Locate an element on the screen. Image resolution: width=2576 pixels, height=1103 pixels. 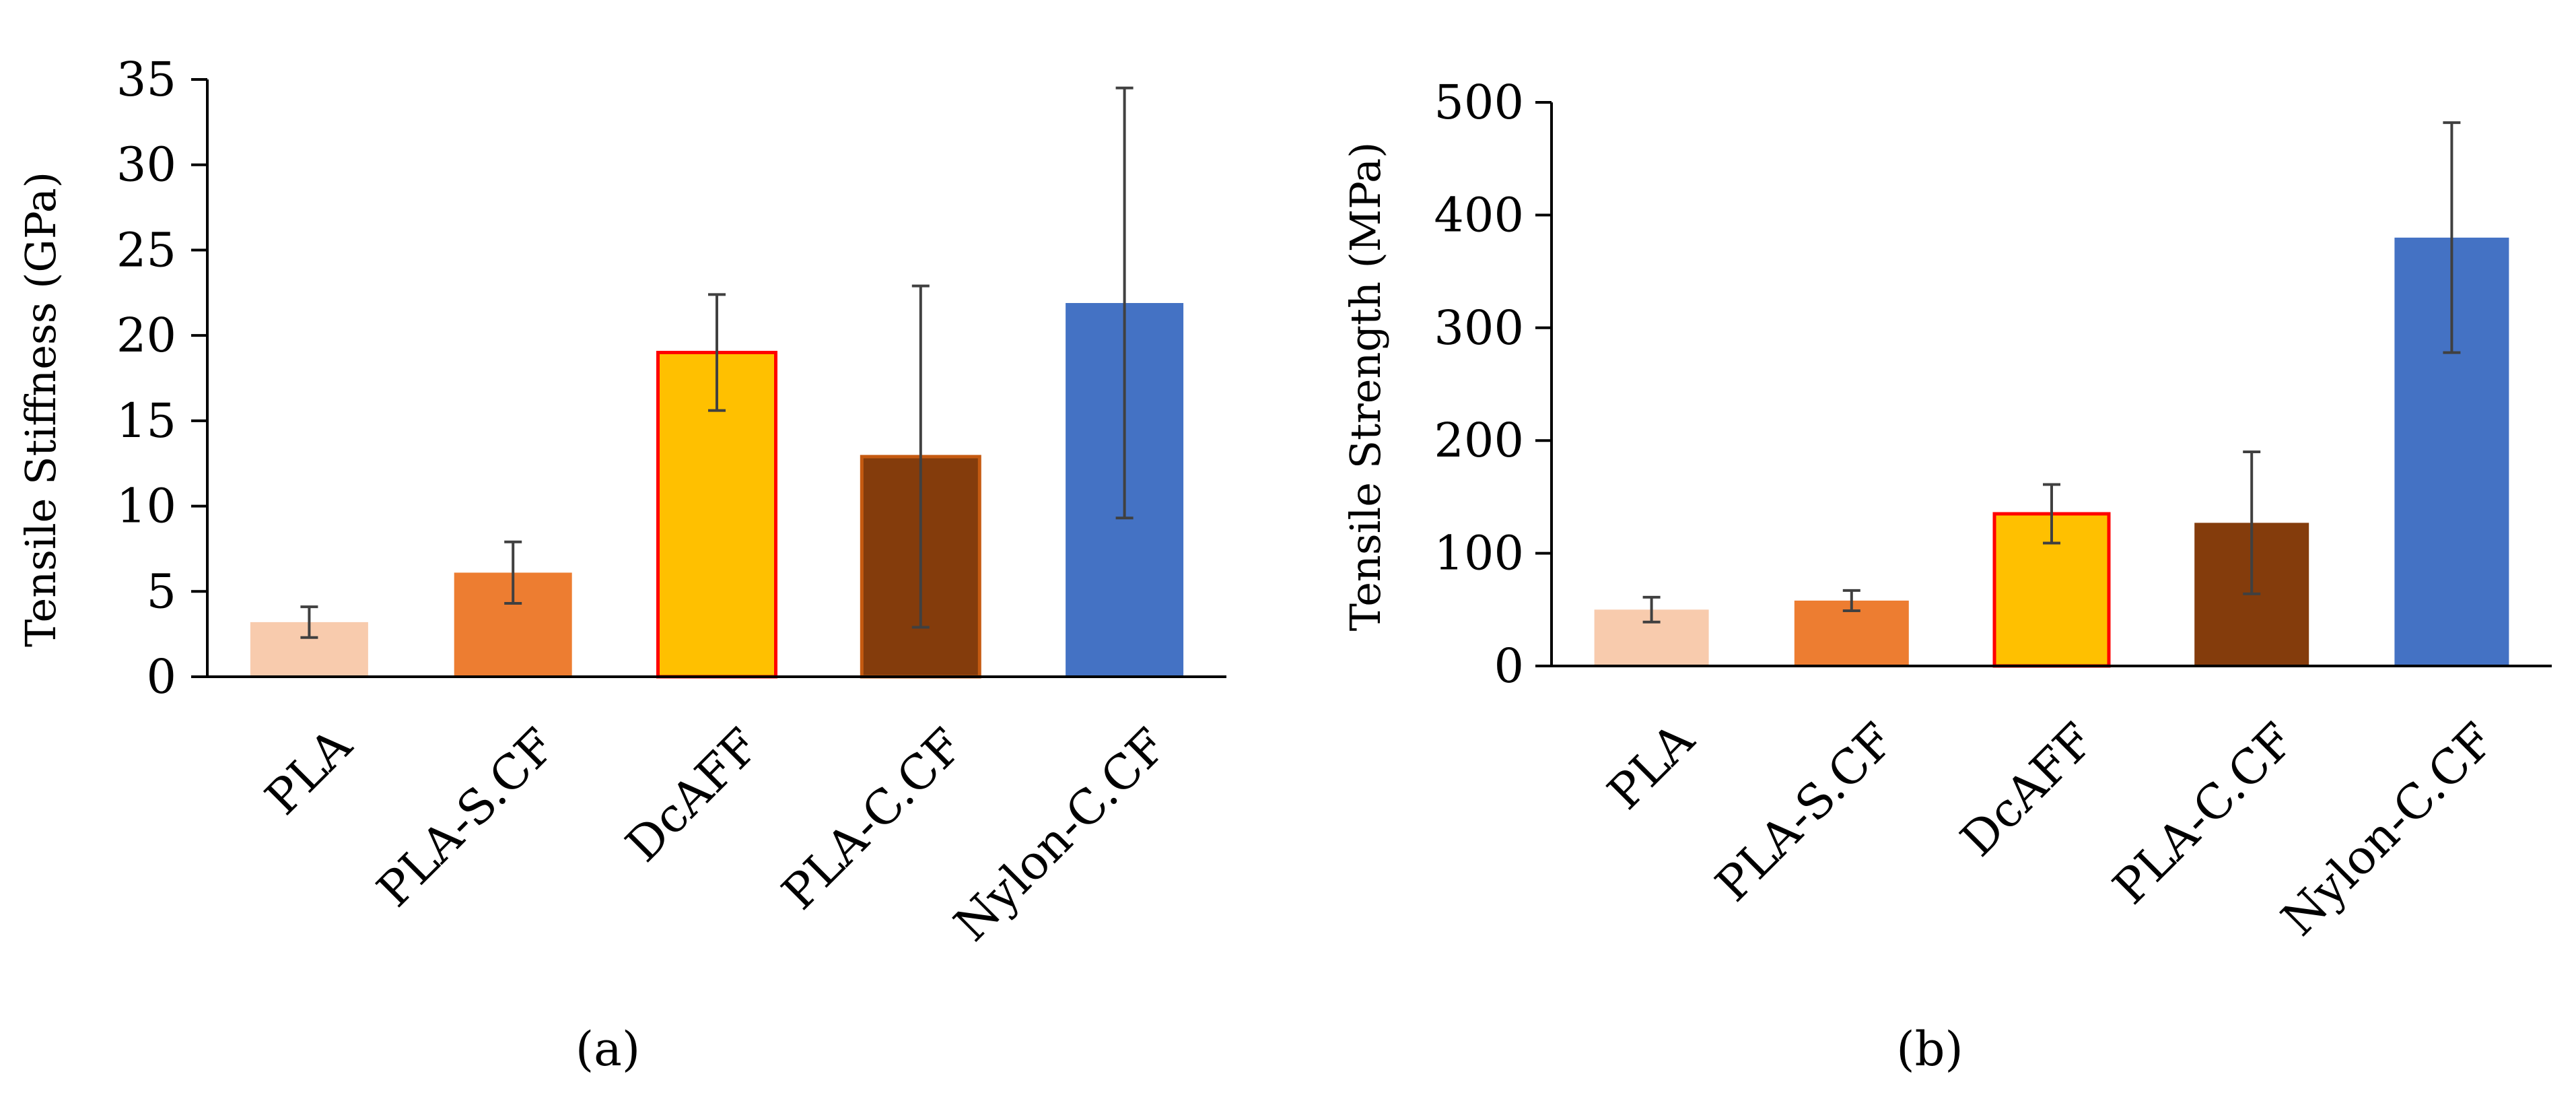
y-tick-label: 5 is located at coordinates (161, 591).